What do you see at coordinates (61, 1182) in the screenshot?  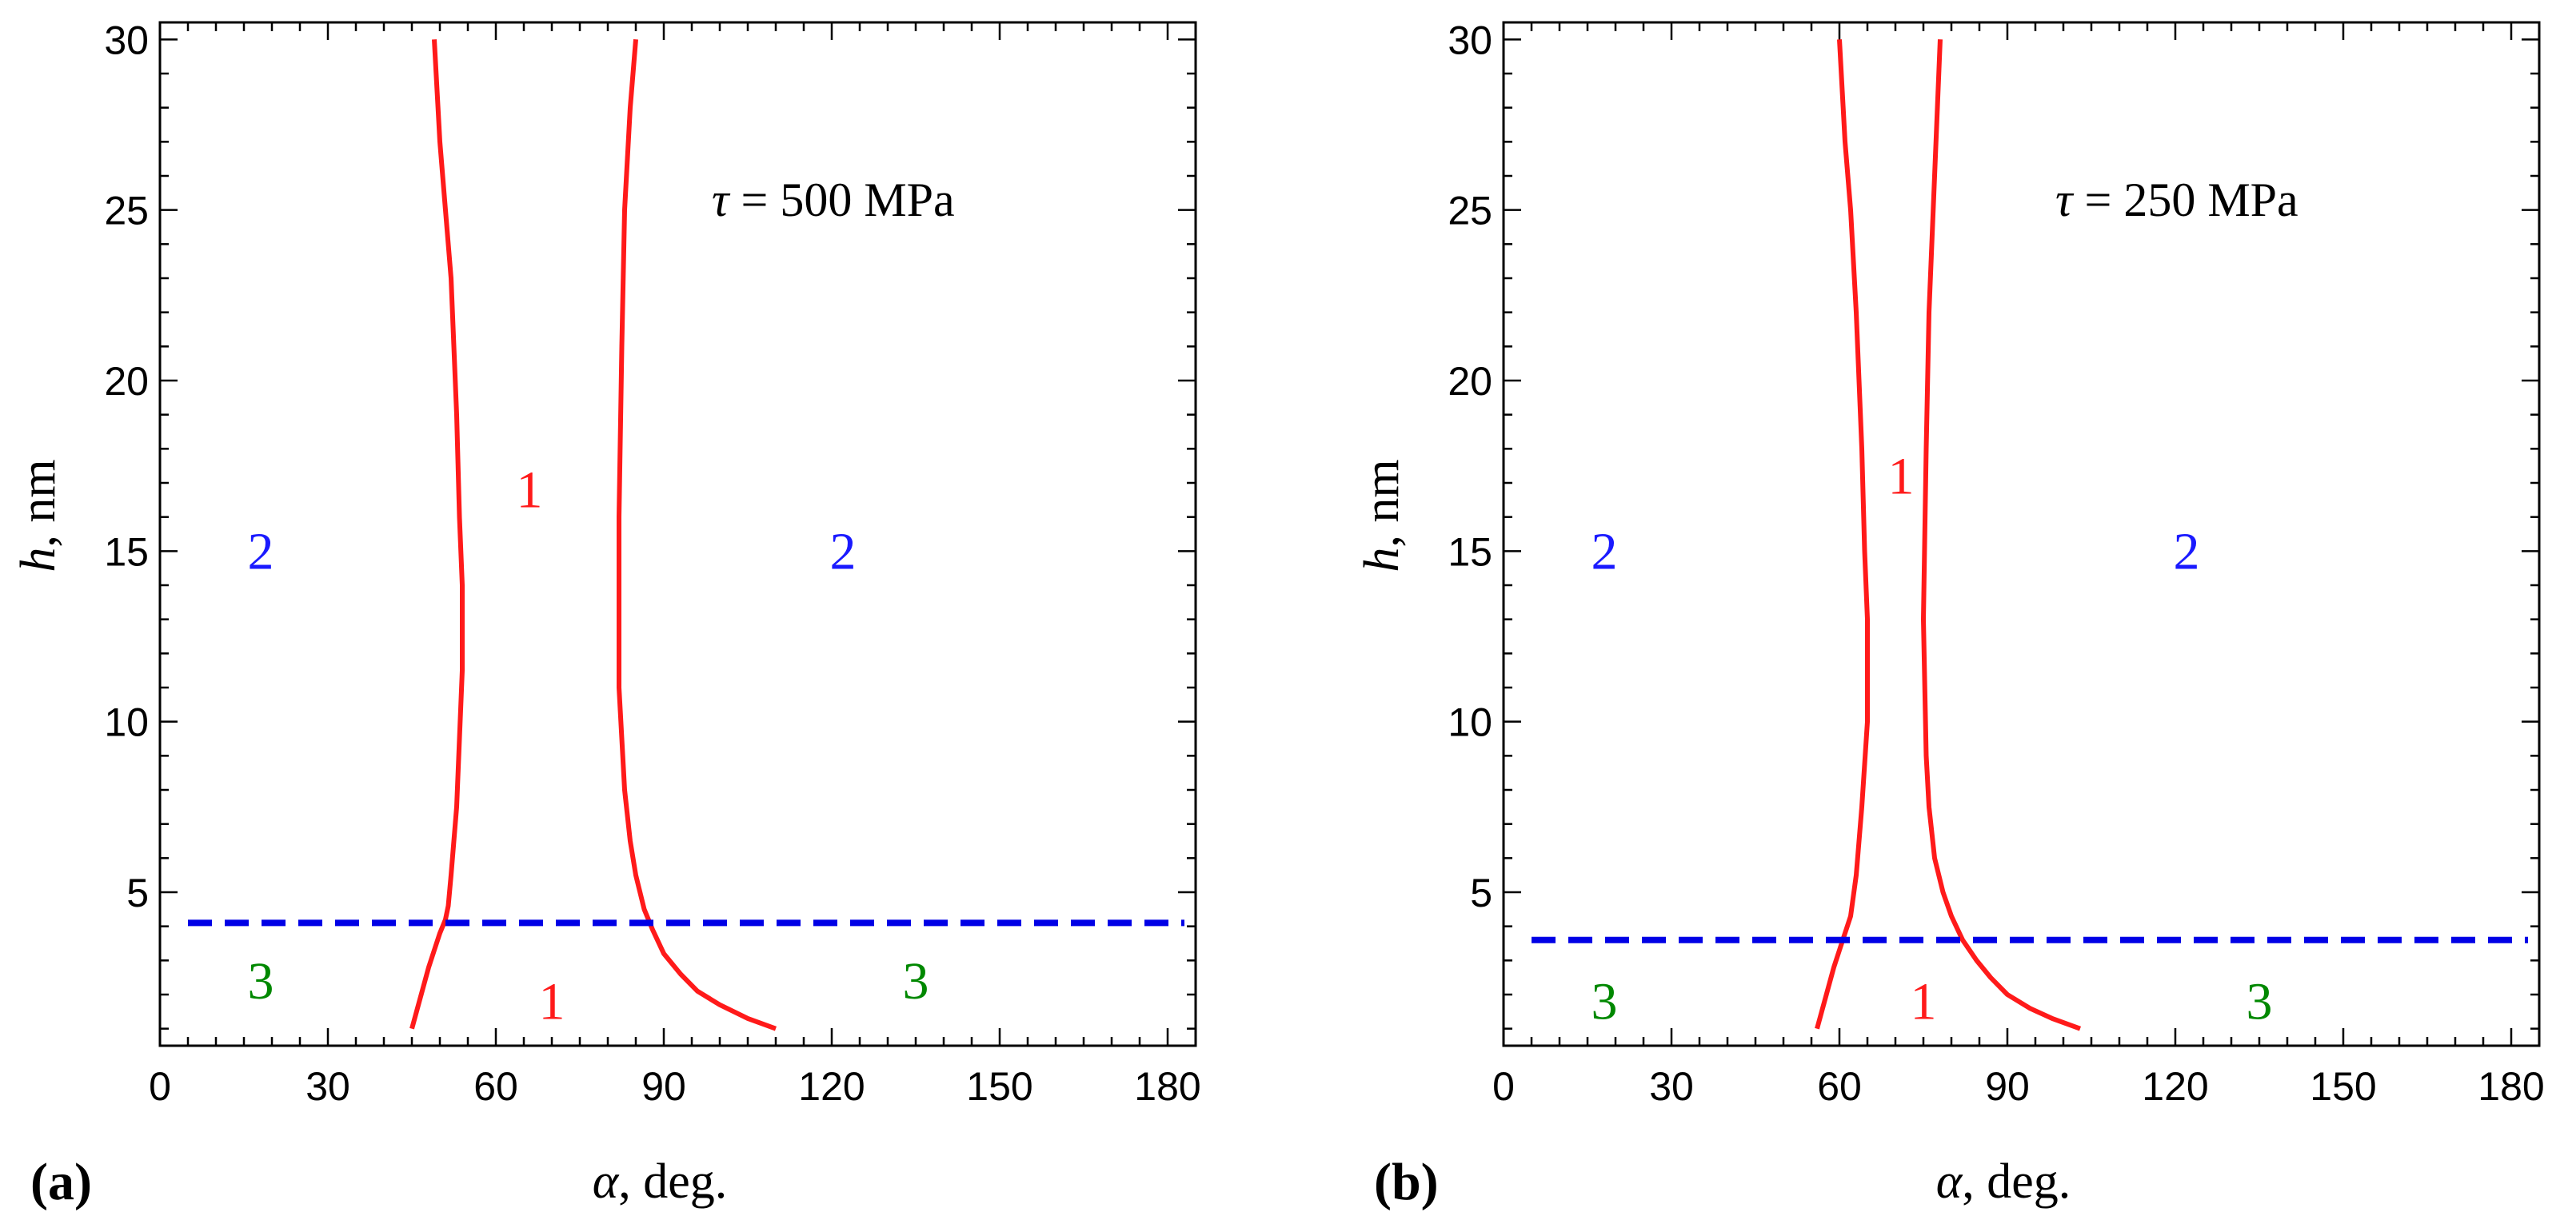 I see `panel-tag: (a)` at bounding box center [61, 1182].